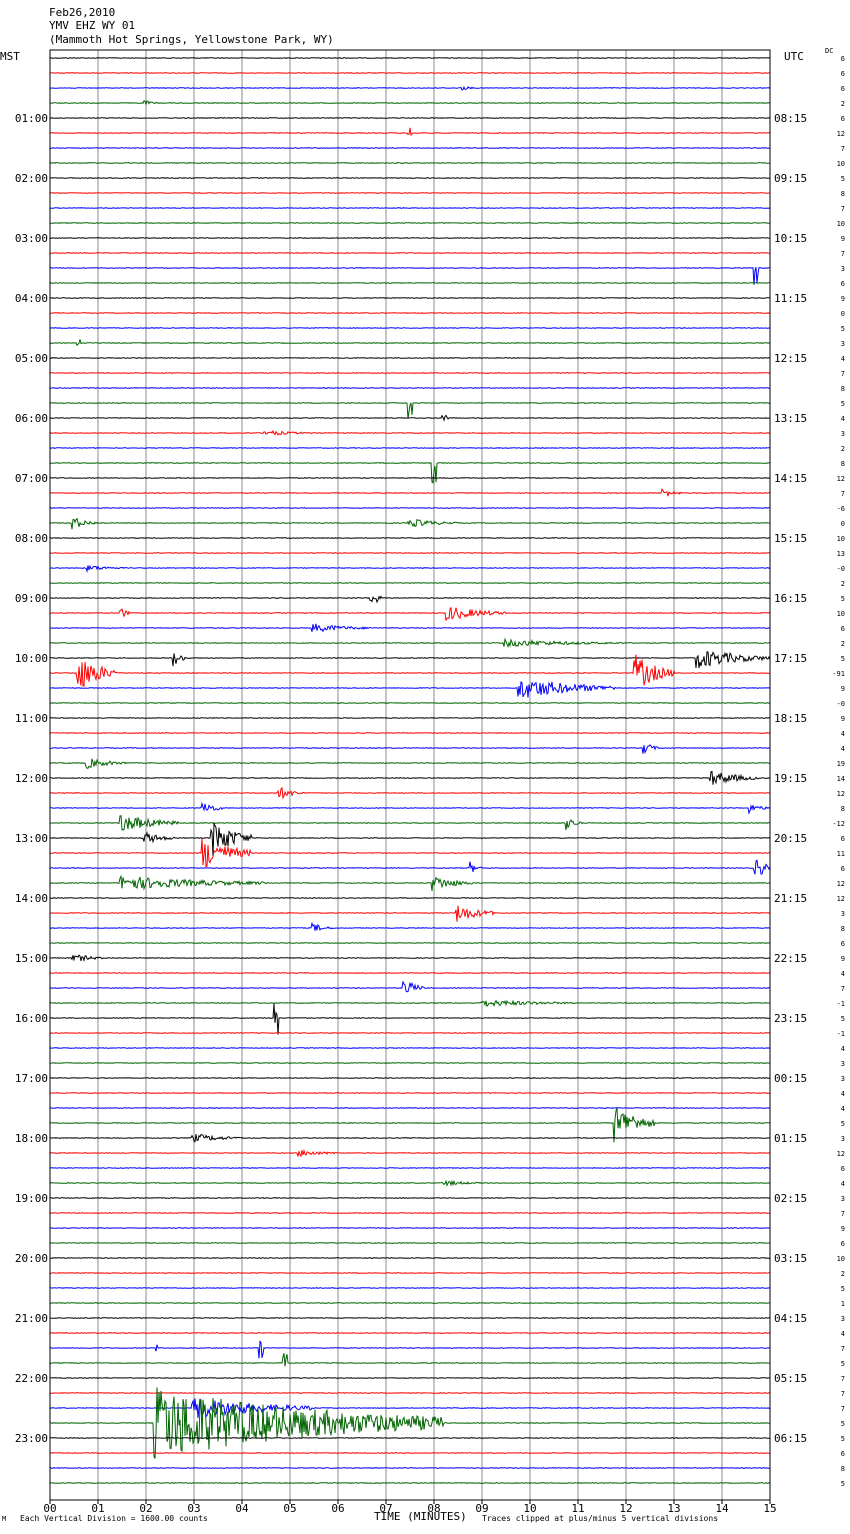 The height and width of the screenshot is (1534, 850). I want to click on utc-hour-label: 17:15, so click(790, 658).